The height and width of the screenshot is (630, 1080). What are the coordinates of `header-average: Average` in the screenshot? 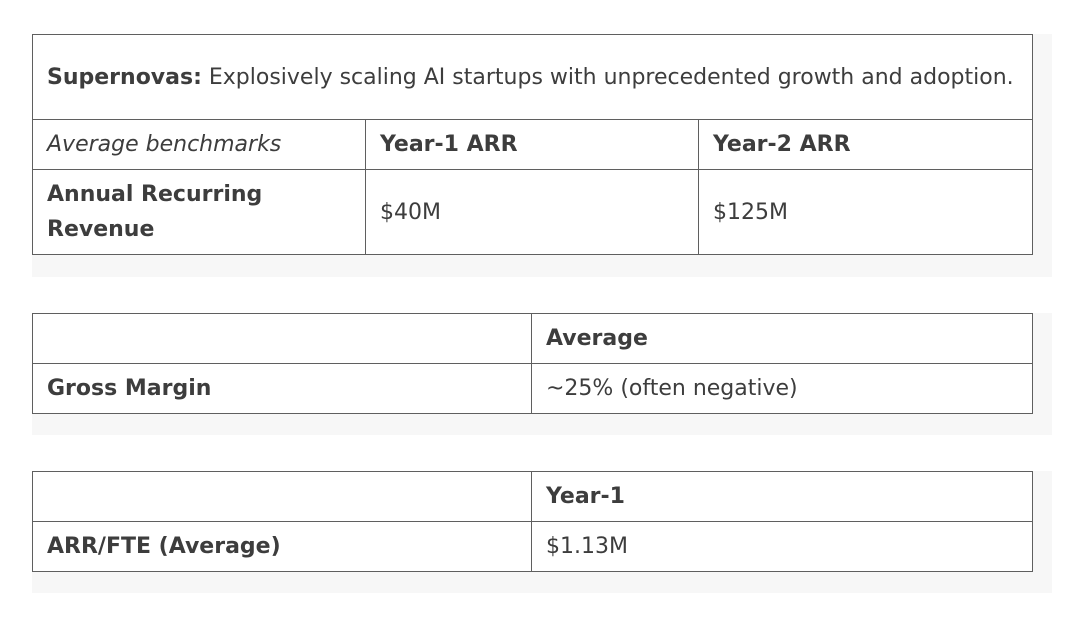 It's located at (782, 338).